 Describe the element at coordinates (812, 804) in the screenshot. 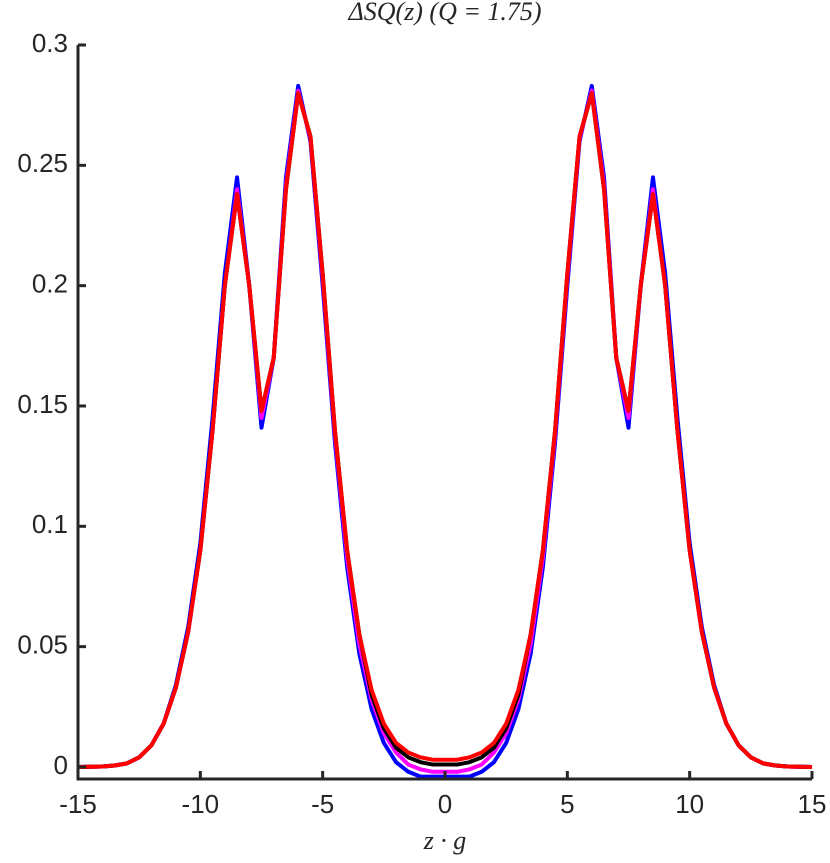

I see `x-tick-label: 15` at that location.